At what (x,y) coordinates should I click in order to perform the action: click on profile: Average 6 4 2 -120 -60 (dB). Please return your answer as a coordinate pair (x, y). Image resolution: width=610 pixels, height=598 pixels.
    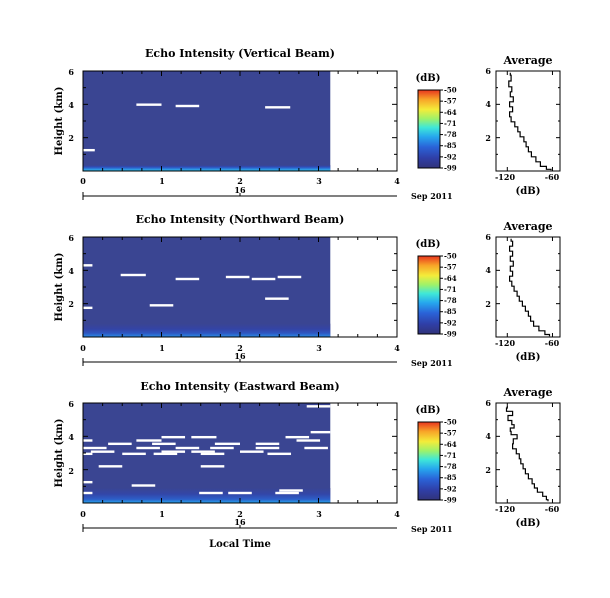
    Looking at the image, I should click on (523, 291).